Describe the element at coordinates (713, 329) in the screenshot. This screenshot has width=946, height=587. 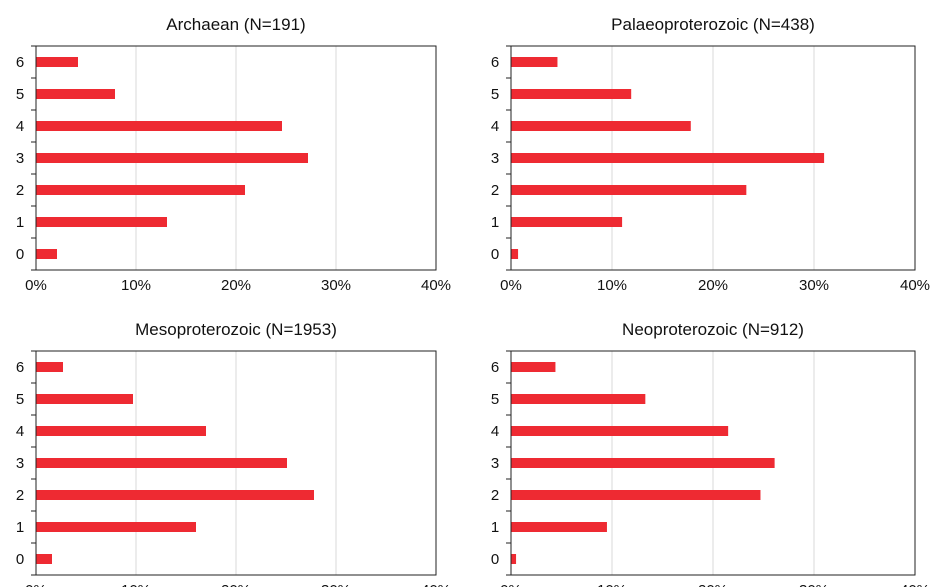
I see `chart-title: Neoproterozoic (N=912)` at that location.